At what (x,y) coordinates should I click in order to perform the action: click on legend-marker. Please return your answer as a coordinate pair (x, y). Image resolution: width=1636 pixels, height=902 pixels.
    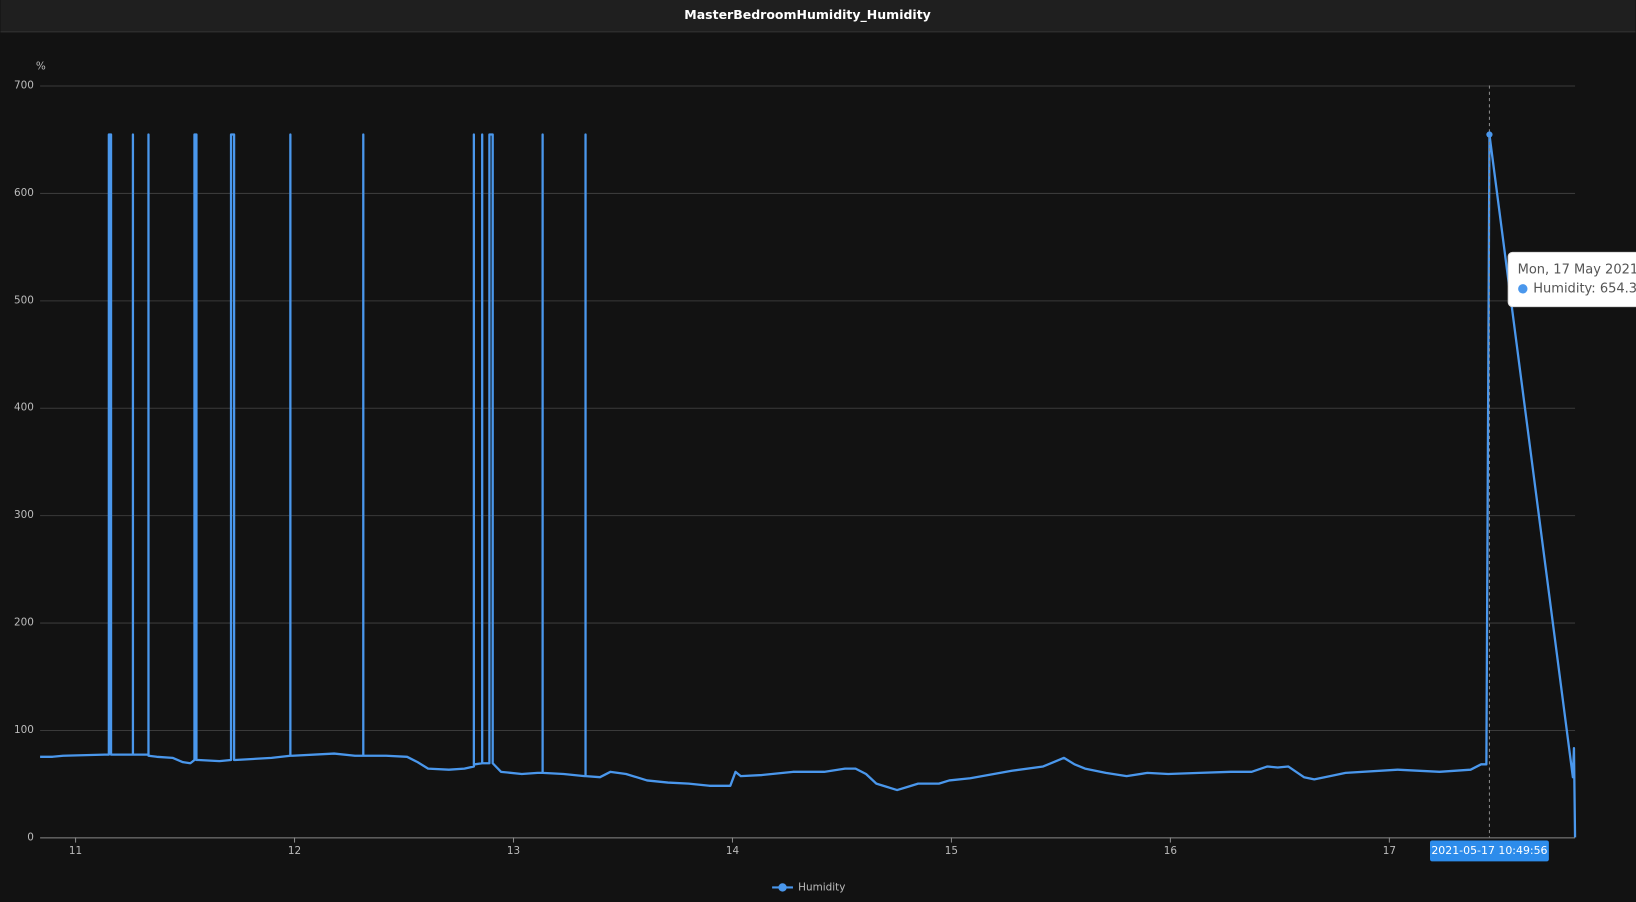
    Looking at the image, I should click on (782, 887).